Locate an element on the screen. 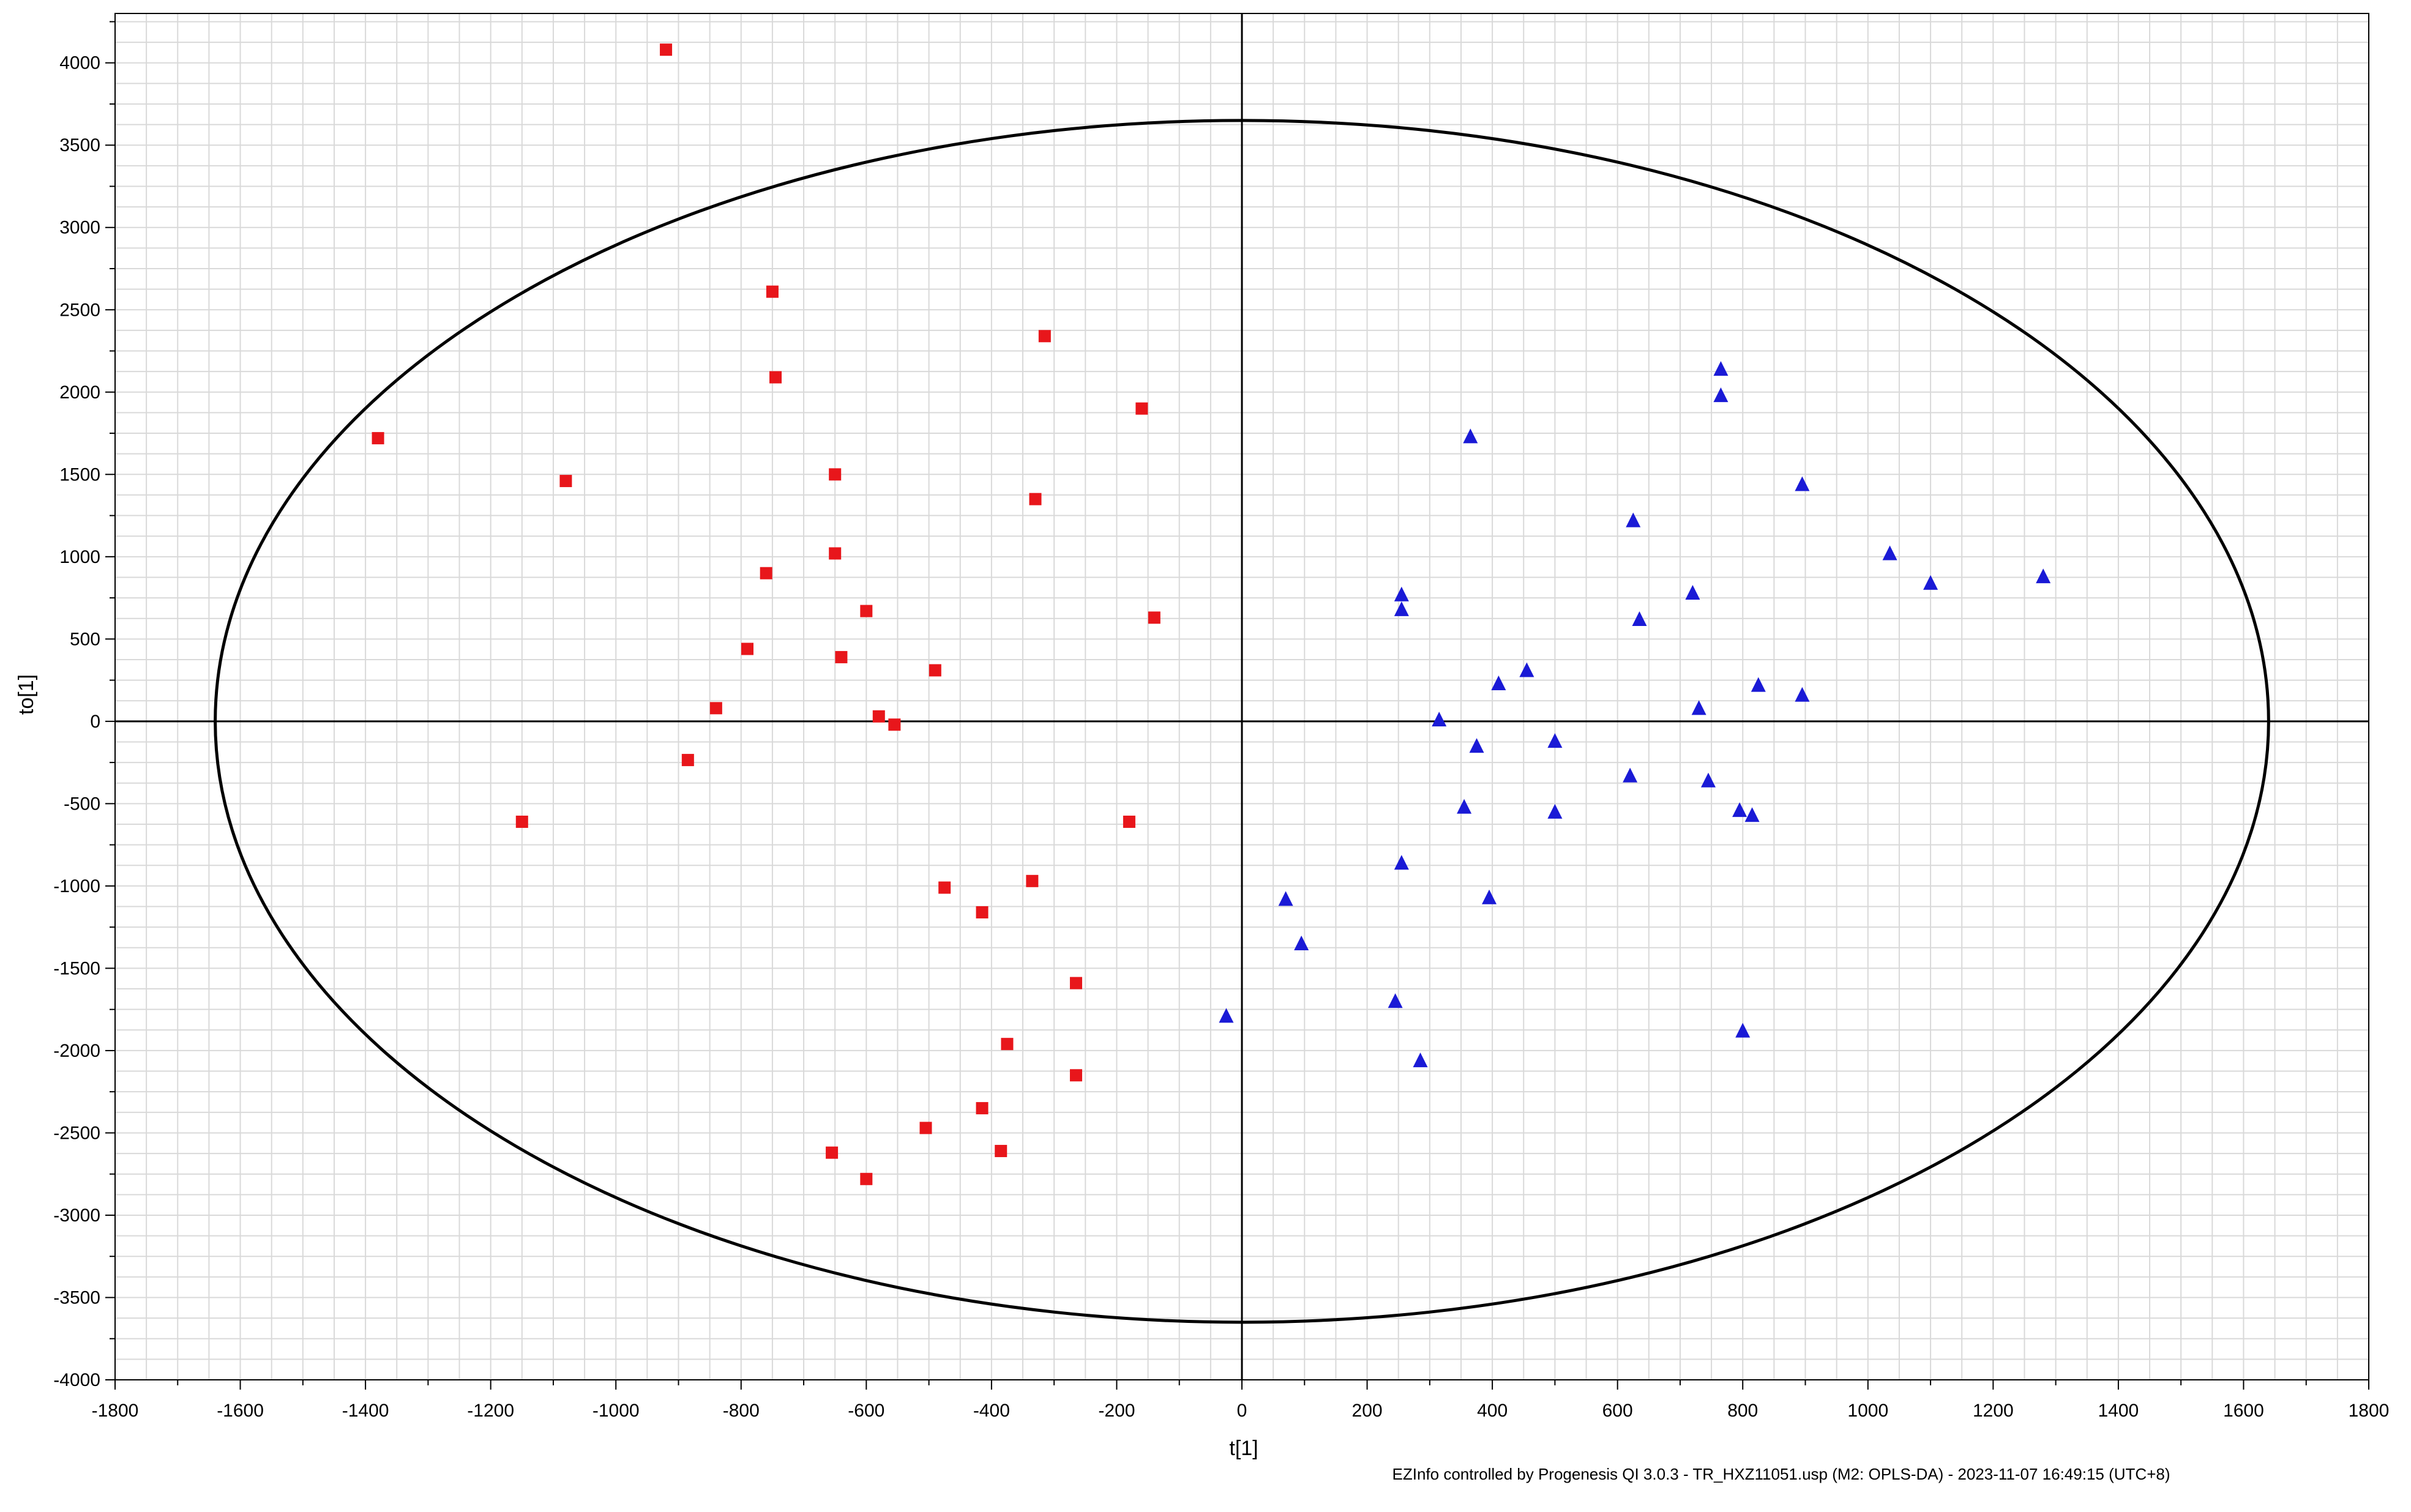 The height and width of the screenshot is (1512, 2411). x-tick-label: 600 is located at coordinates (1618, 1411).